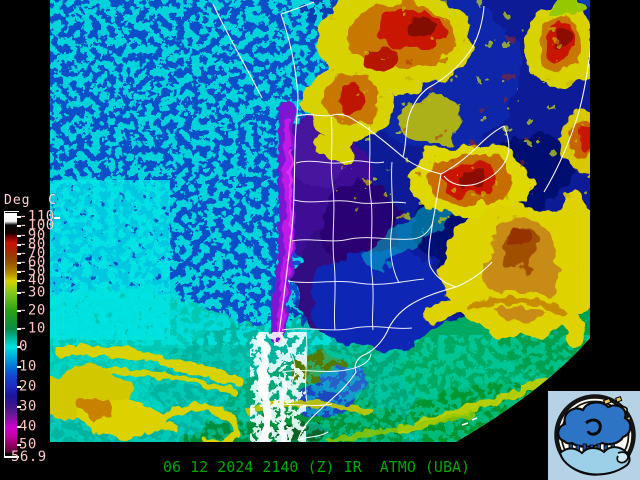  I want to click on scale-reference-tick, so click(57, 218).